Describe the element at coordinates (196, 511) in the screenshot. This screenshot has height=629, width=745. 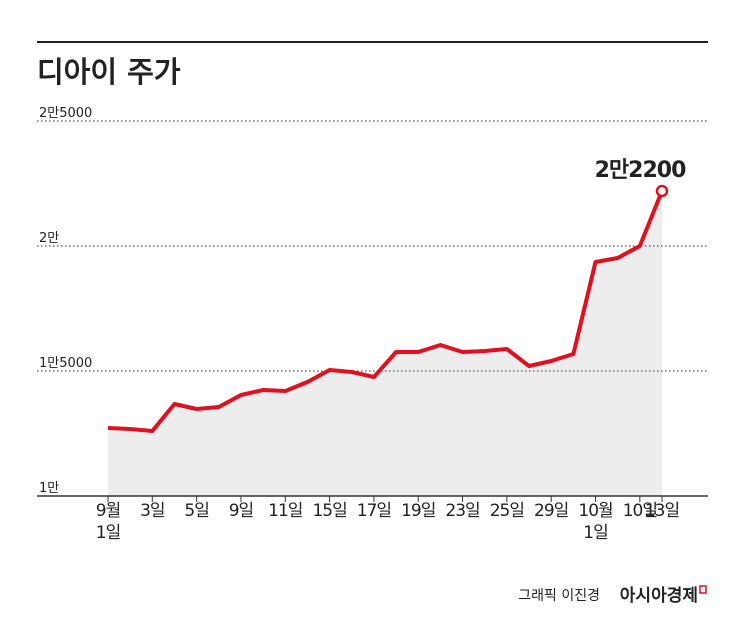
I see `x-tick-label: 5일` at that location.